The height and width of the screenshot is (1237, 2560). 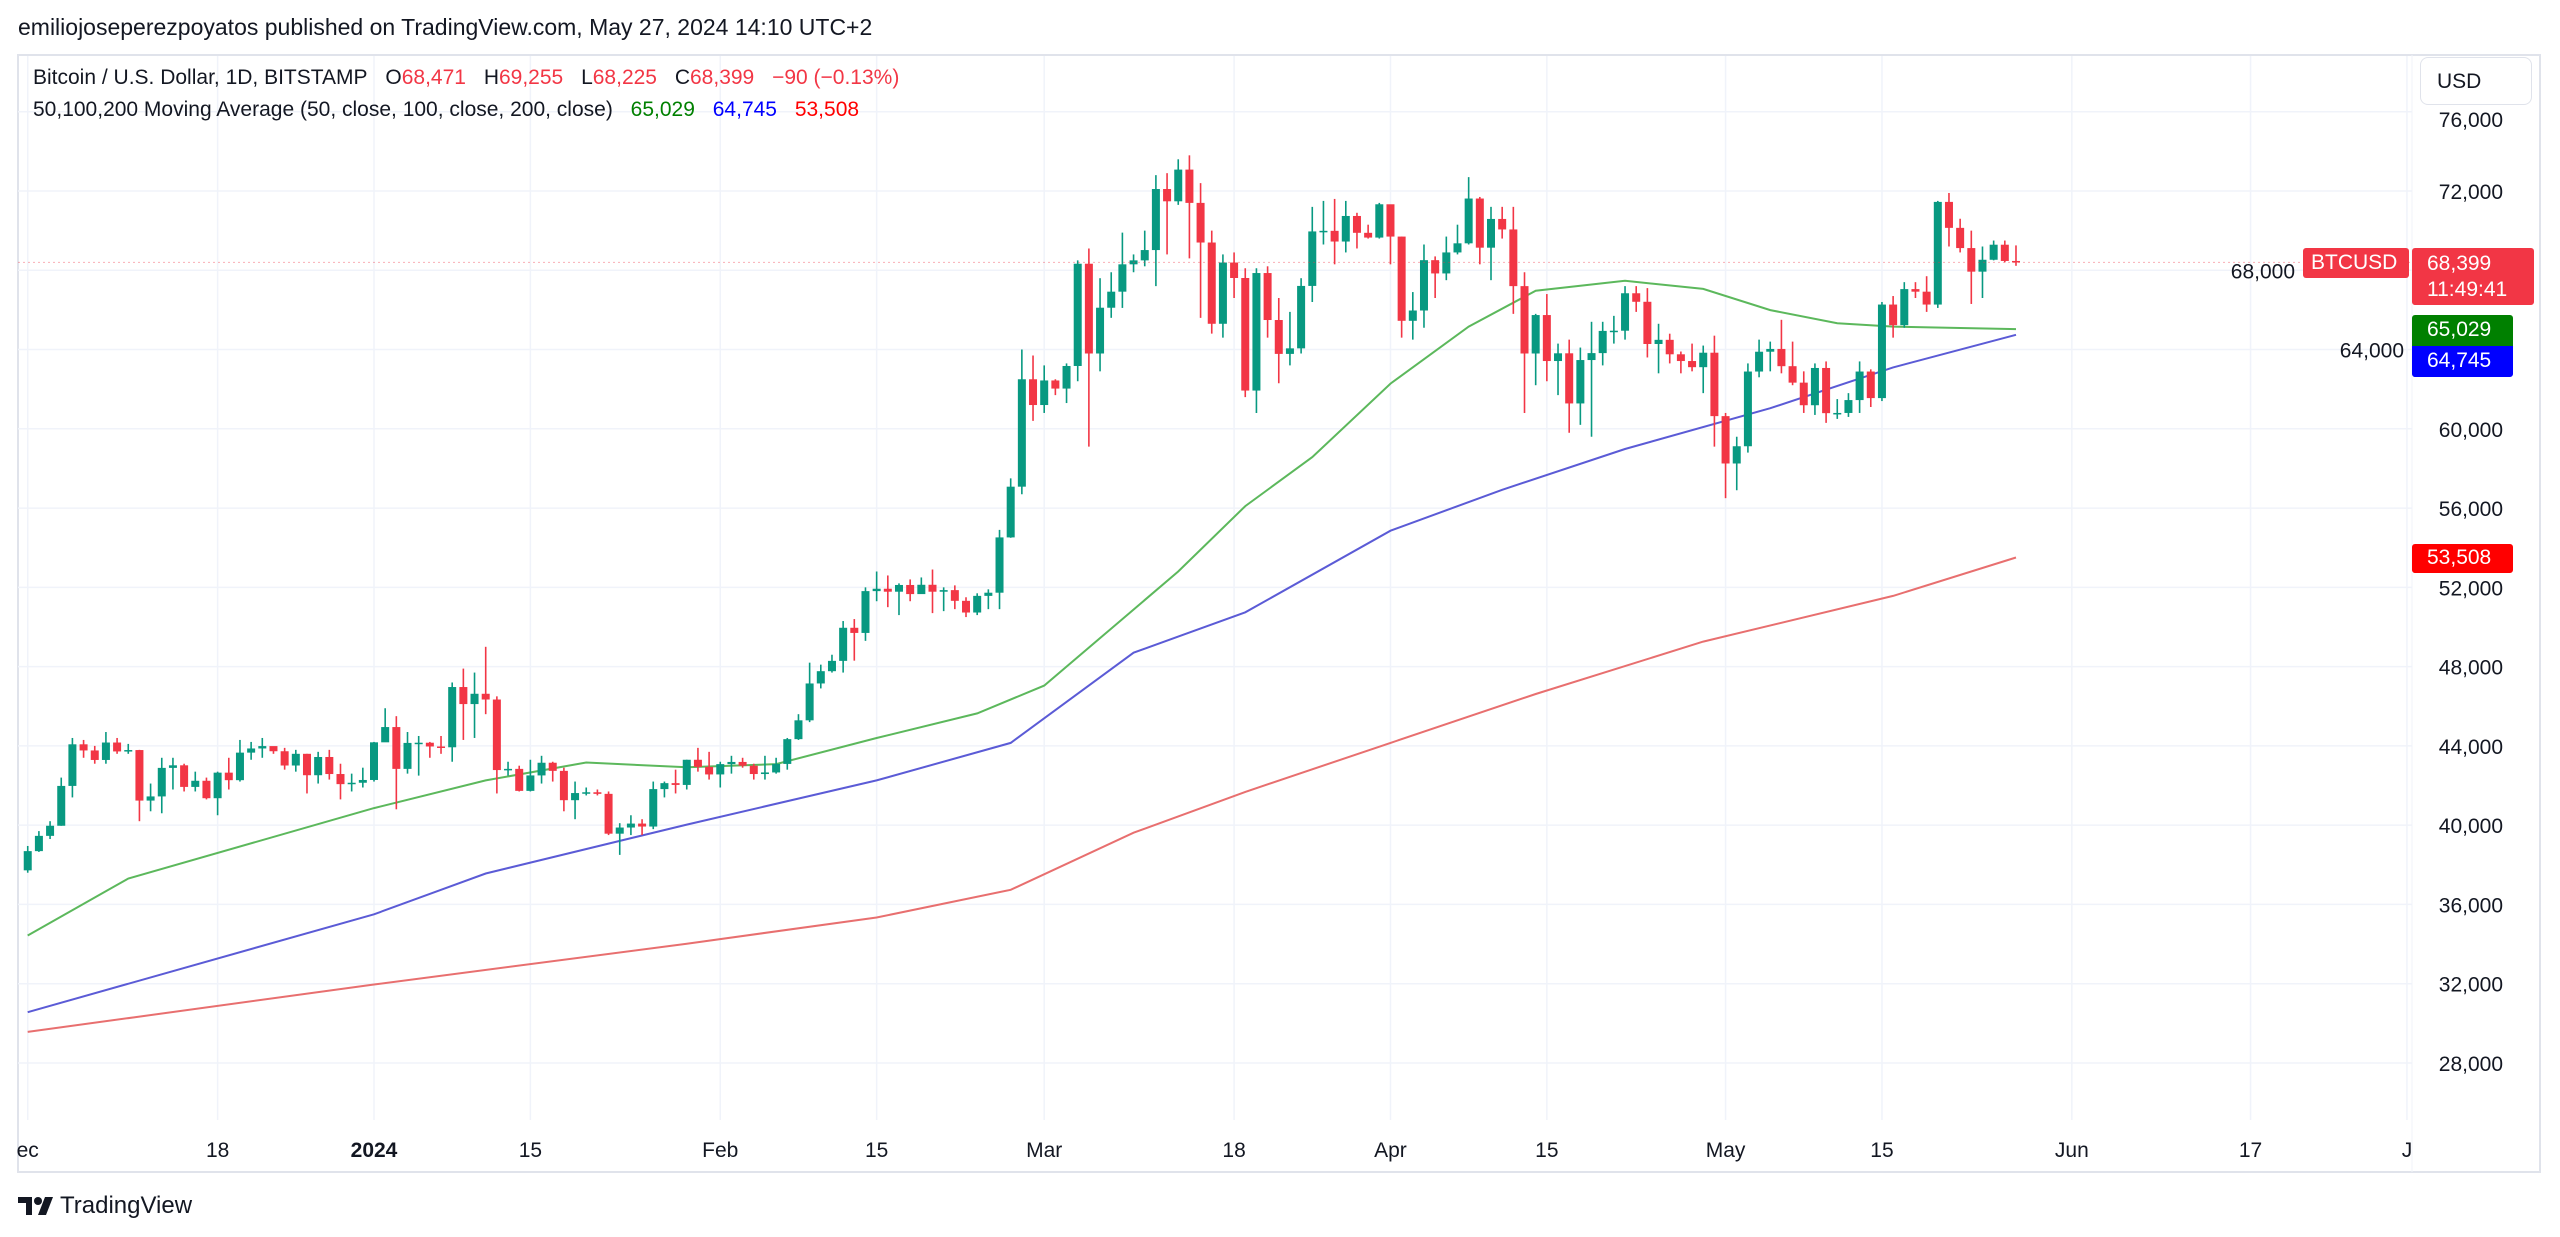 I want to click on high-value: 69,255, so click(x=531, y=77).